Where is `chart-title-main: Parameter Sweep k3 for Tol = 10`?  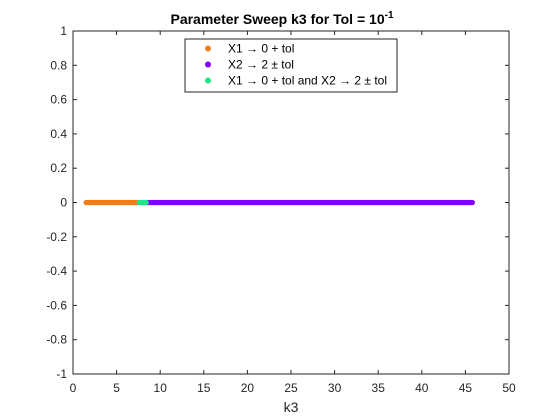
chart-title-main: Parameter Sweep k3 for Tol = 10 is located at coordinates (277, 19).